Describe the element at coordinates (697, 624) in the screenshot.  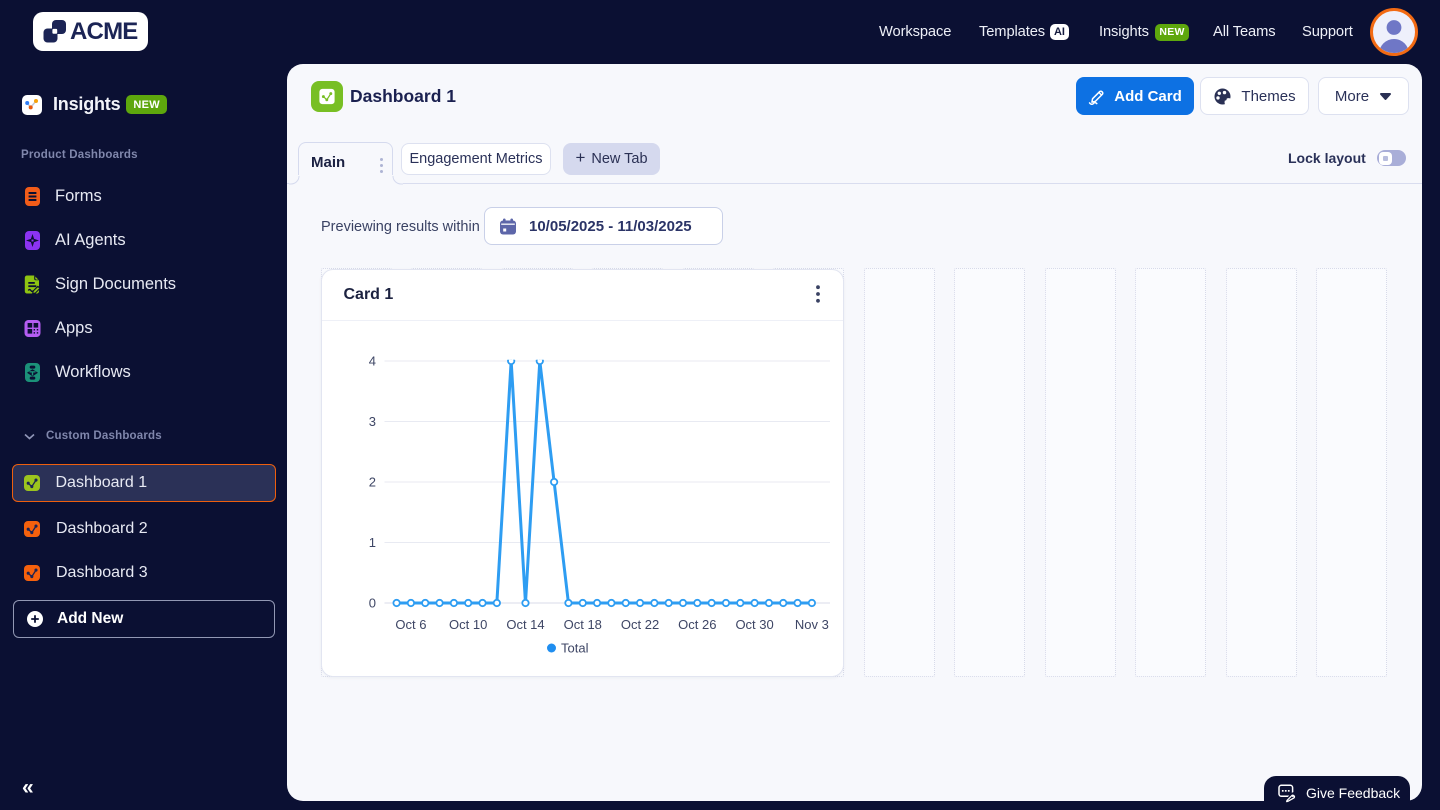
I see `svg-text: Oct 26` at that location.